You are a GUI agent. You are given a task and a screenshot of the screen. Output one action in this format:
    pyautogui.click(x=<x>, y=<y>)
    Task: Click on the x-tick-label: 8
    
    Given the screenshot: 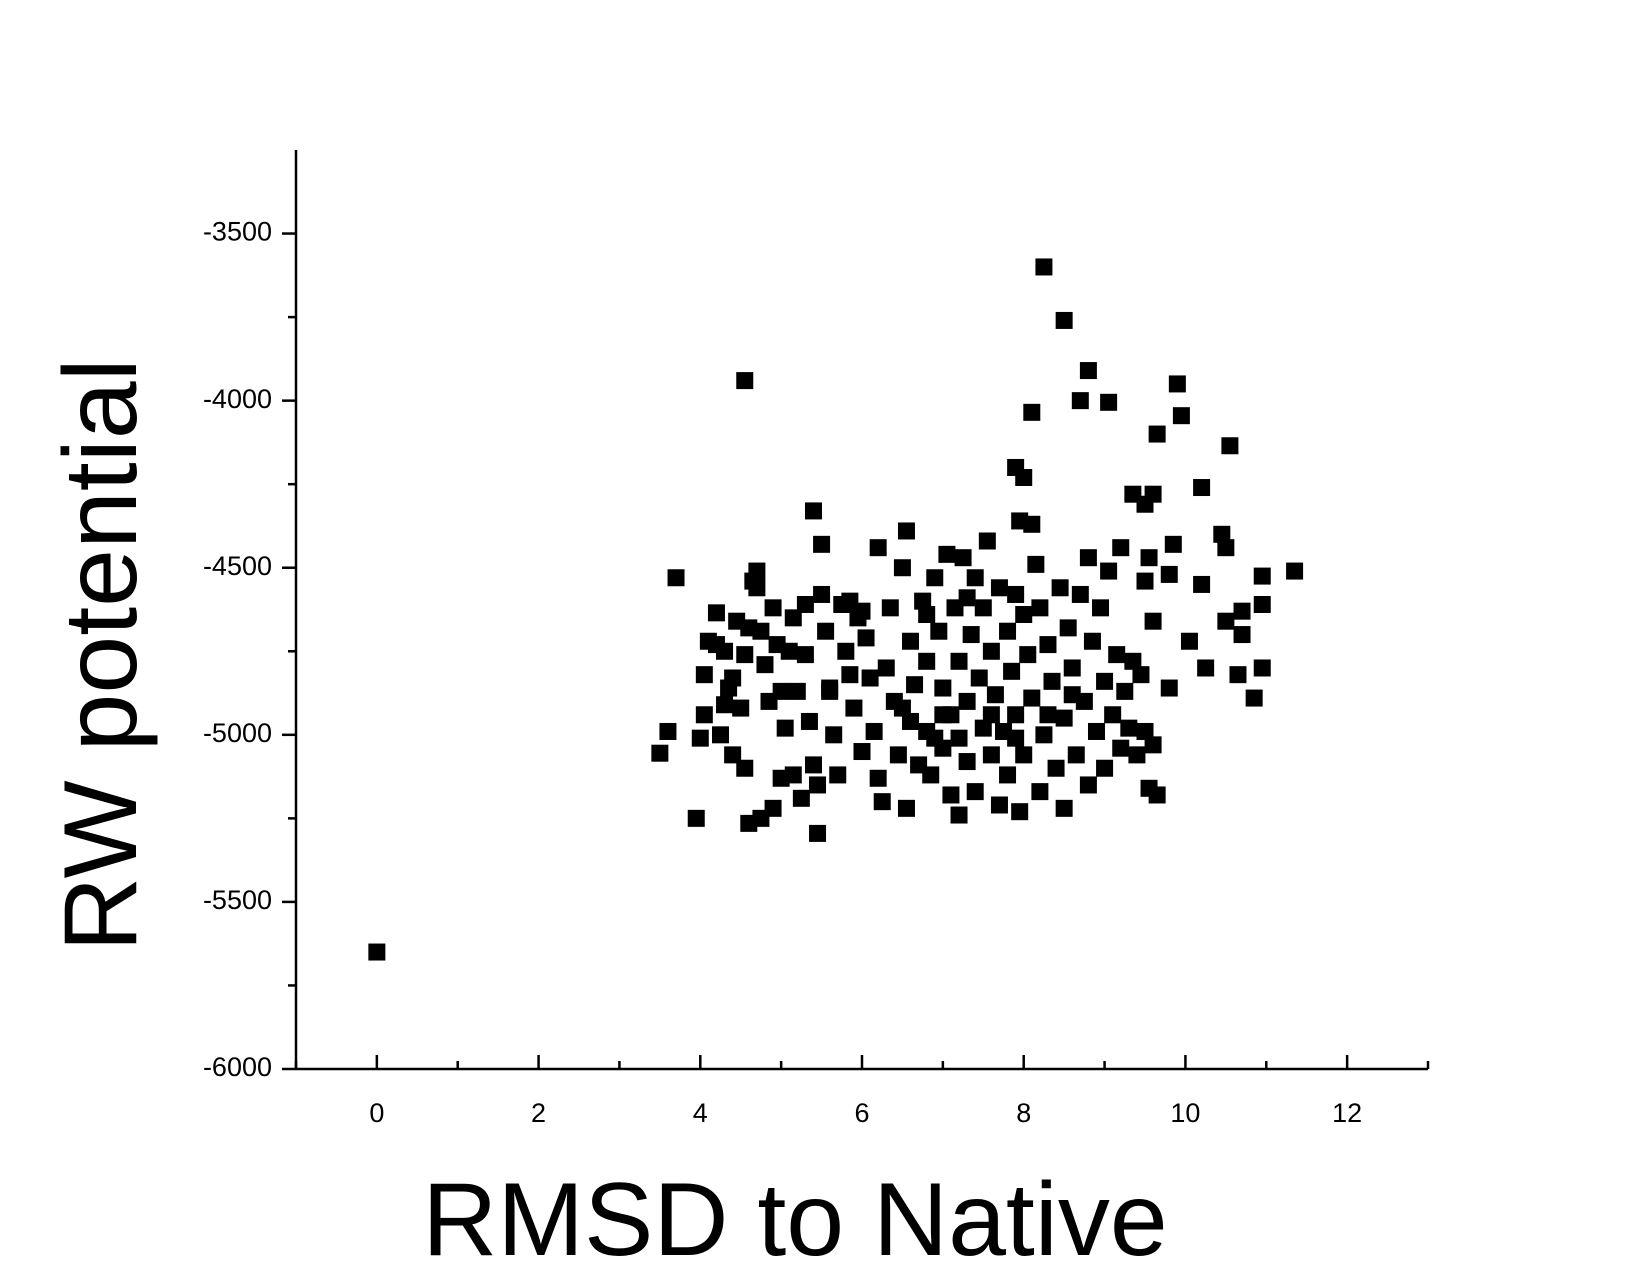 What is the action you would take?
    pyautogui.click(x=1023, y=1113)
    